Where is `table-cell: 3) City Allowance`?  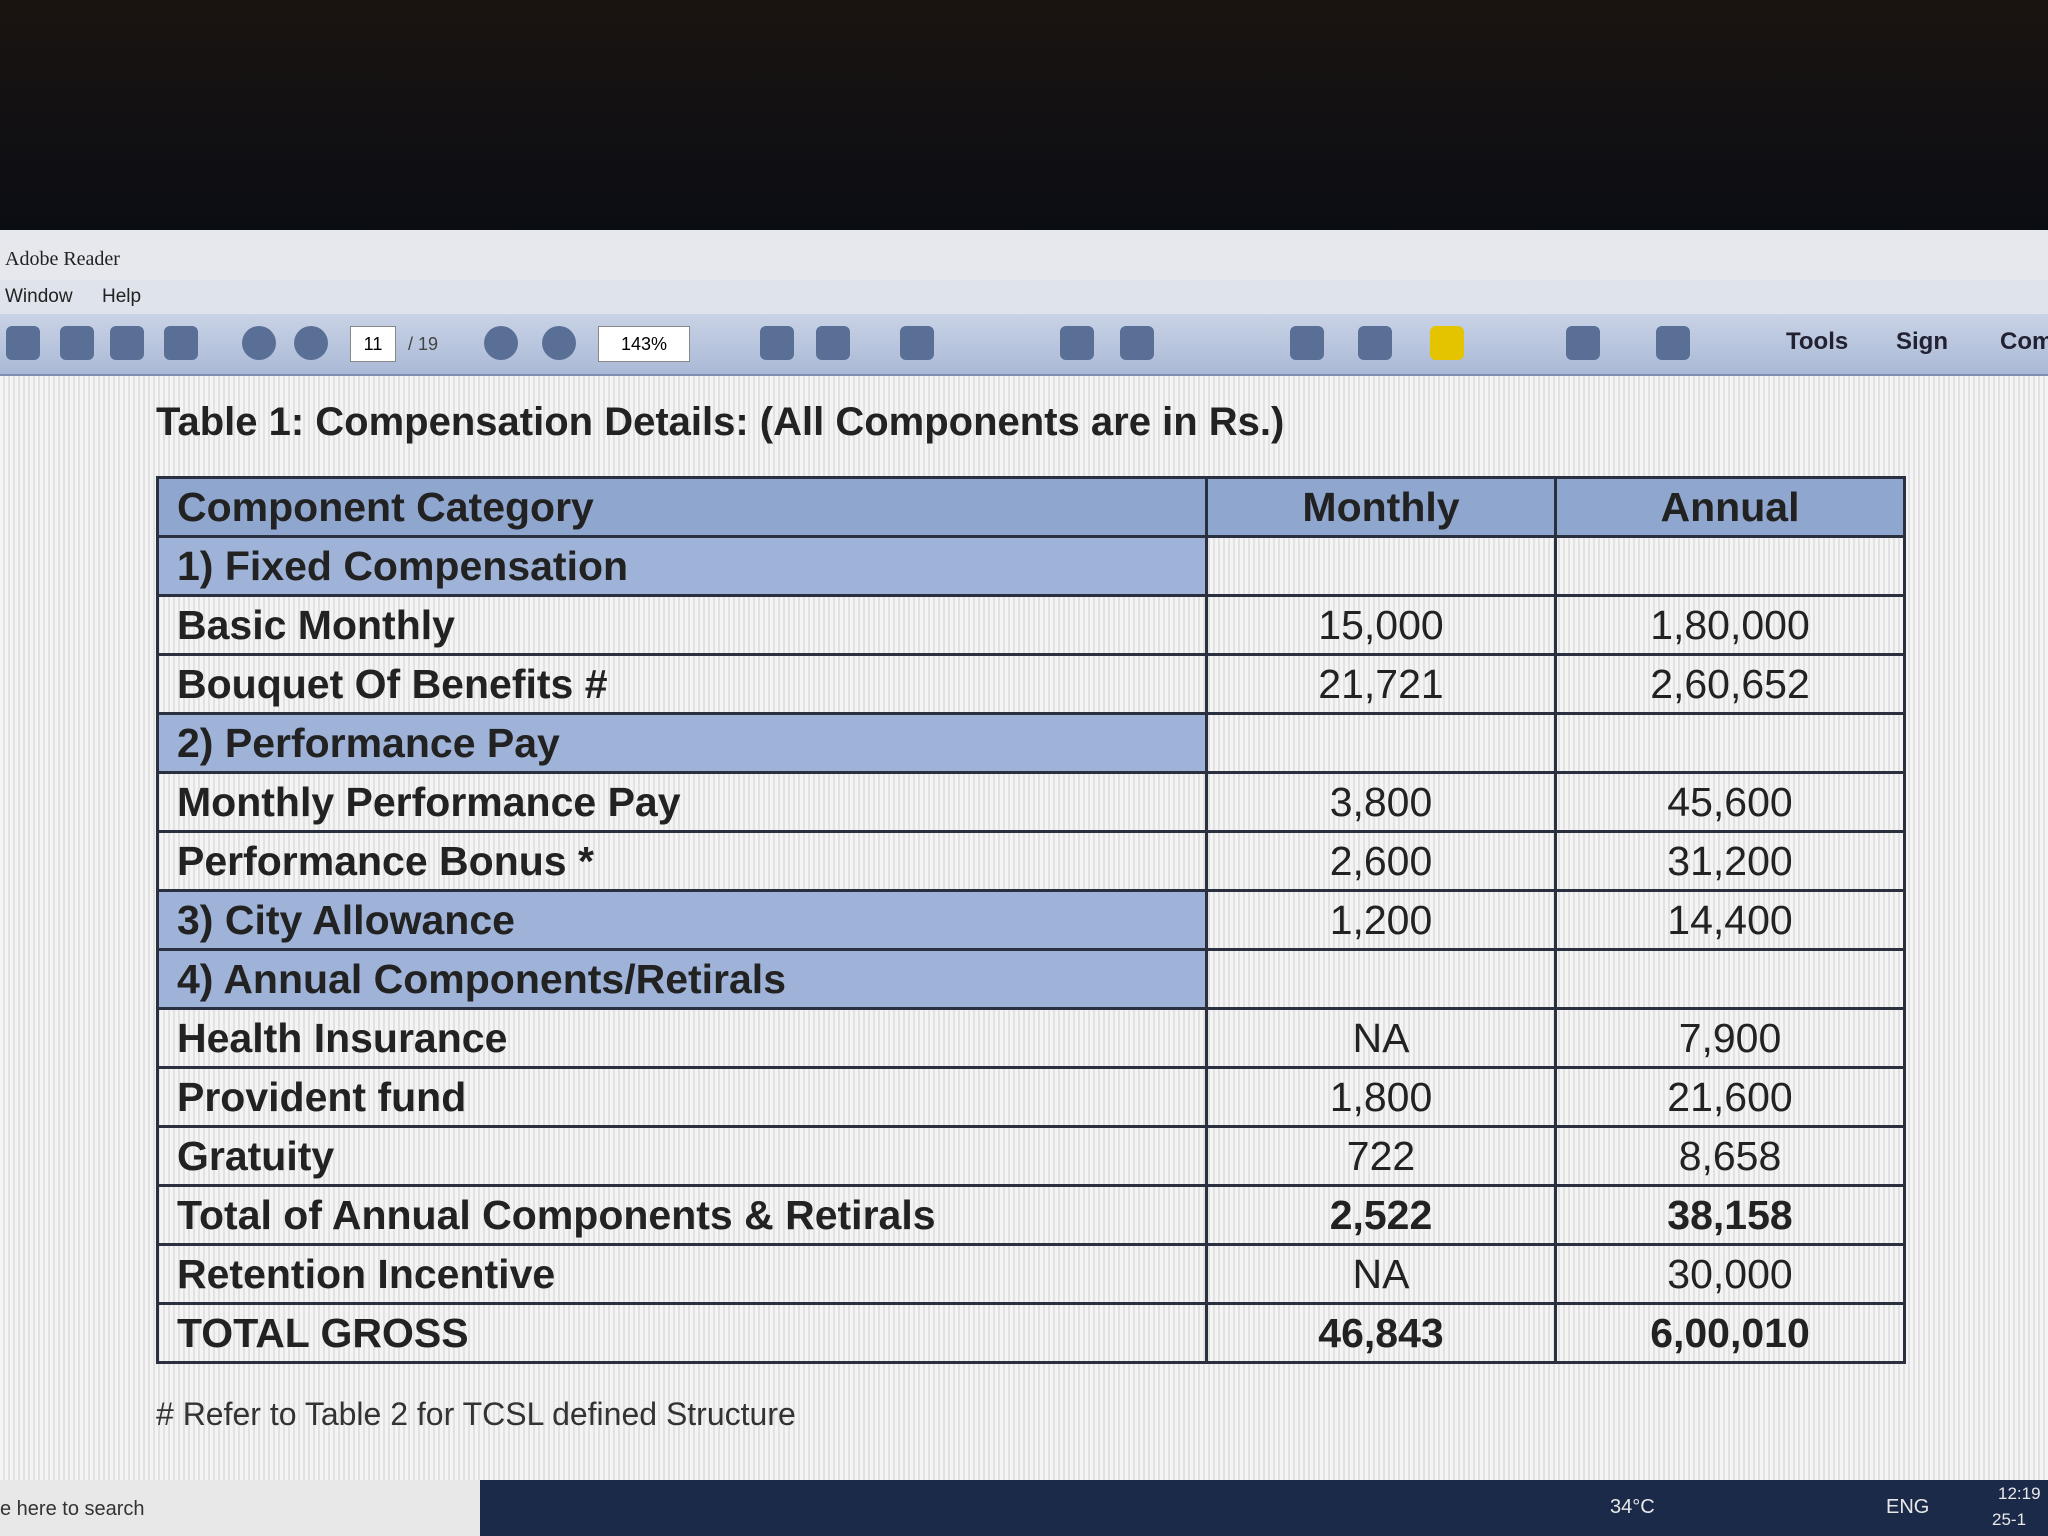 table-cell: 3) City Allowance is located at coordinates (682, 920).